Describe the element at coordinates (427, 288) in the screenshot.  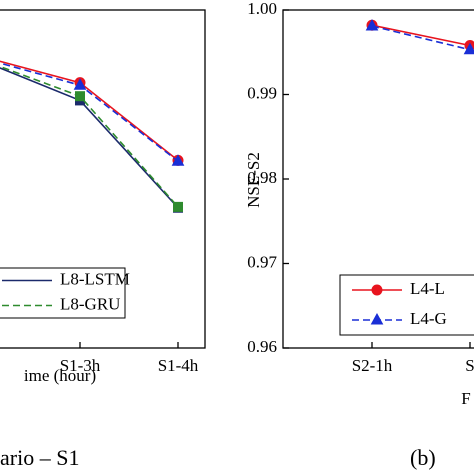
I see `legend-label: L4-L` at that location.